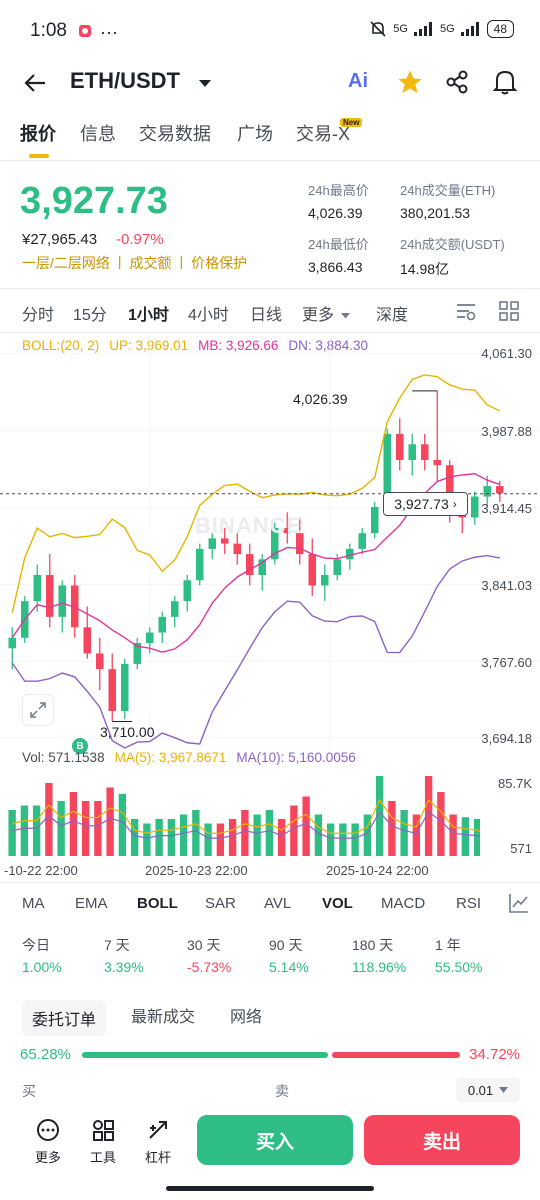  What do you see at coordinates (400, 29) in the screenshot?
I see `signal-label-1: 5G` at bounding box center [400, 29].